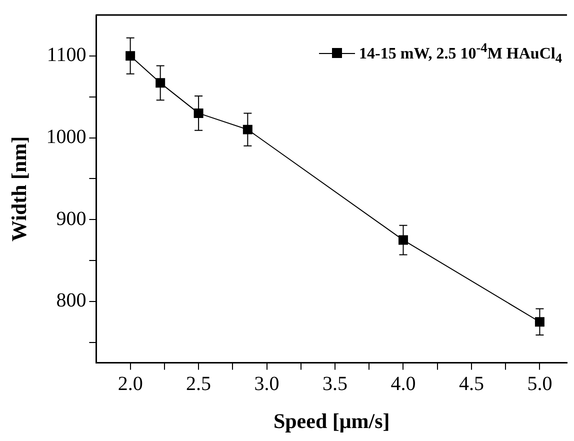 This screenshot has height=441, width=574. What do you see at coordinates (539, 384) in the screenshot?
I see `x-tick-label: 5.0` at bounding box center [539, 384].